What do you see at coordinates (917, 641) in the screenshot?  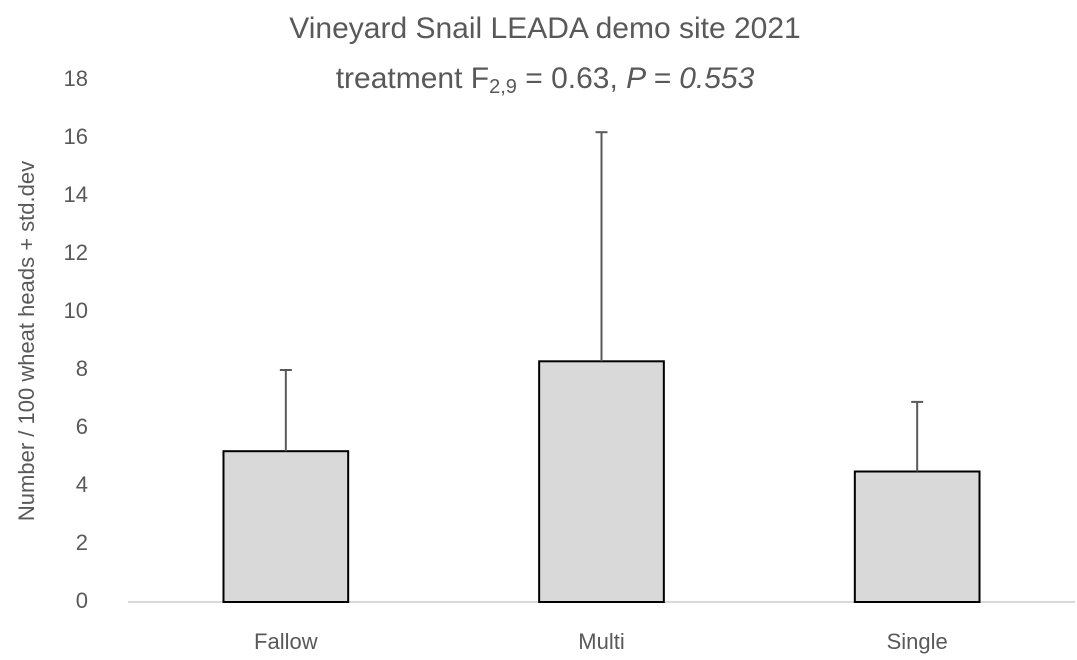 I see `x-tick-label: Single` at bounding box center [917, 641].